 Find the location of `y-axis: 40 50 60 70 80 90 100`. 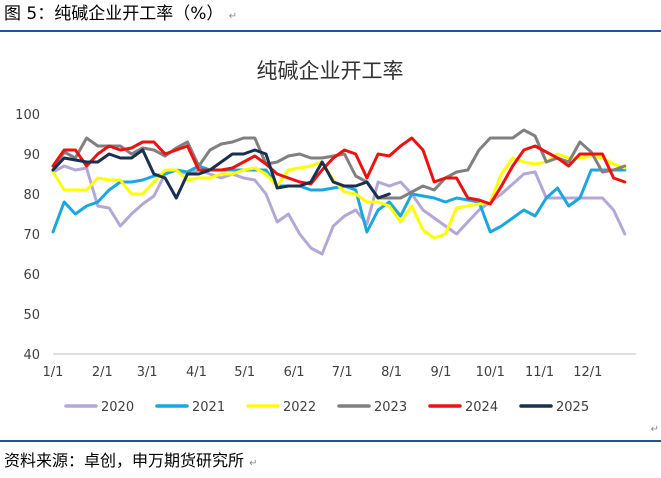

y-axis: 40 50 60 70 80 90 100 is located at coordinates (27, 235).